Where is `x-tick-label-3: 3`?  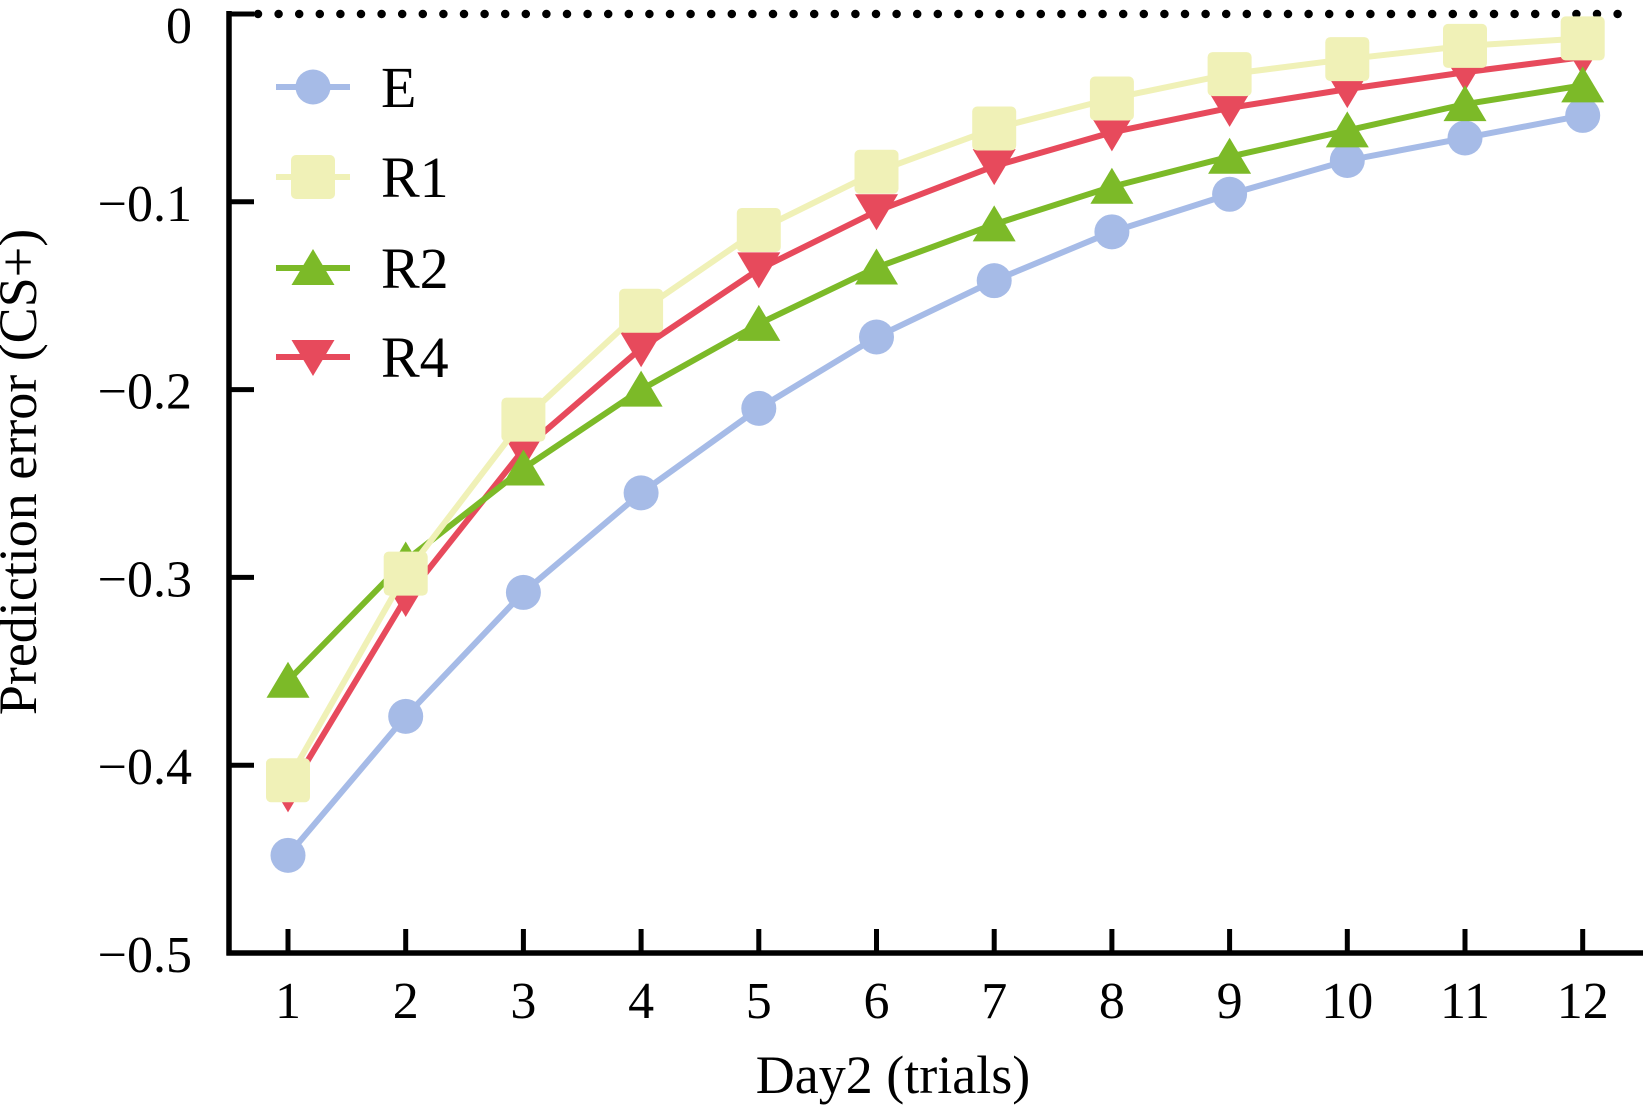
x-tick-label-3: 3 is located at coordinates (523, 1001).